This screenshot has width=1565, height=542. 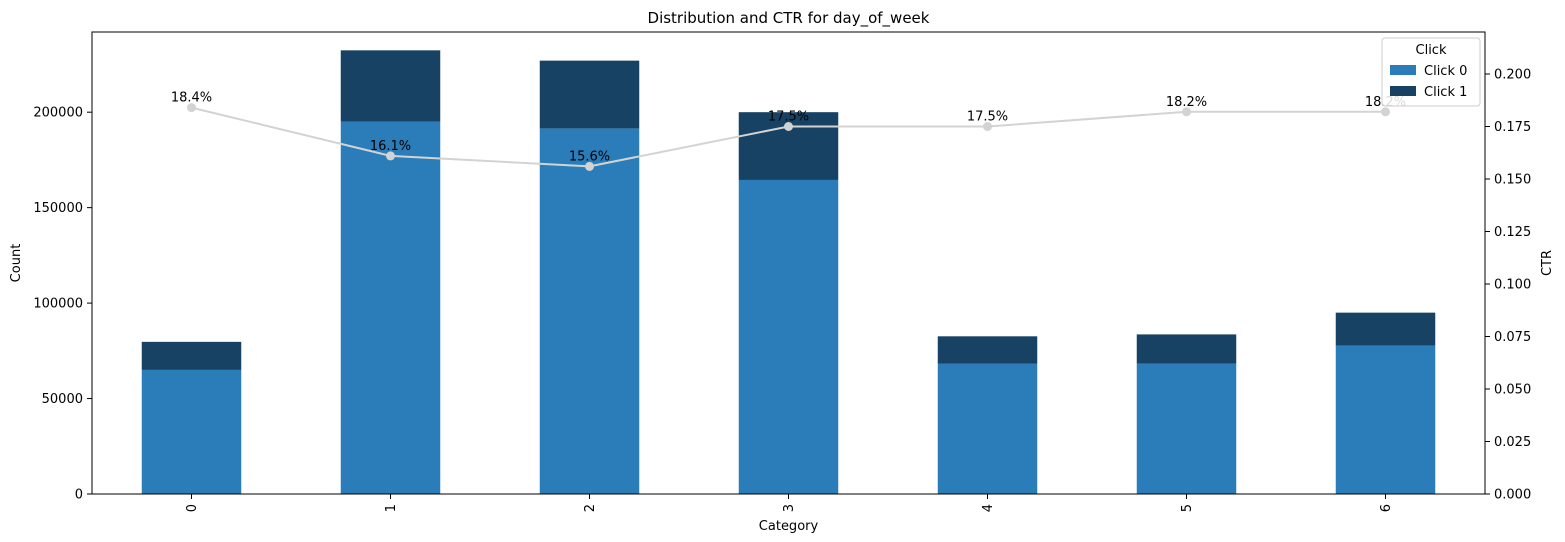 What do you see at coordinates (789, 526) in the screenshot?
I see `x-axis-title: Category` at bounding box center [789, 526].